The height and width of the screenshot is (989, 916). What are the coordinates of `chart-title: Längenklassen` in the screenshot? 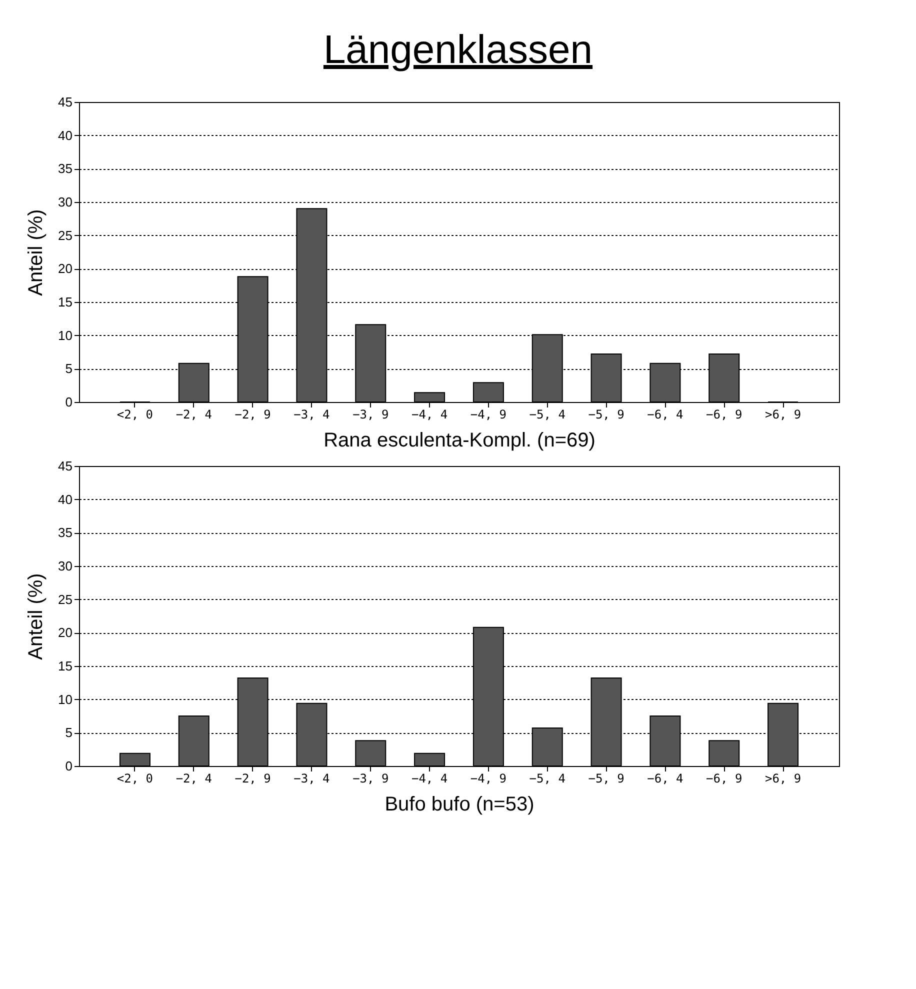 It's located at (458, 50).